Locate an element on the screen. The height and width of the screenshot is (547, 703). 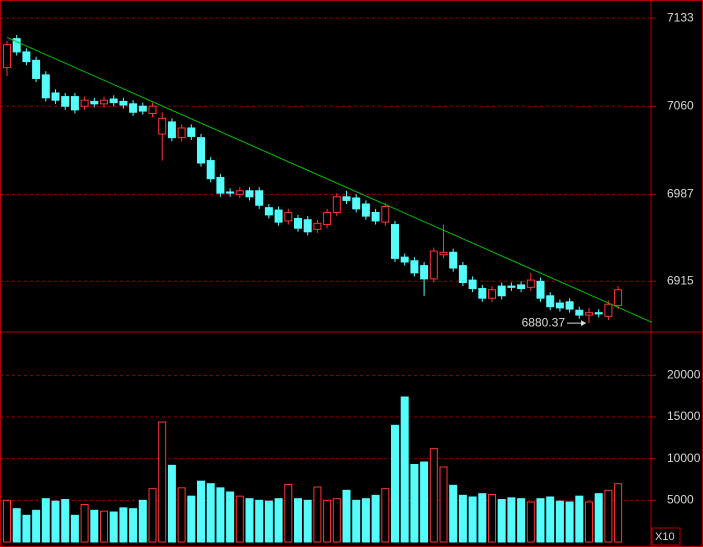
y-tick-label: 15000 is located at coordinates (684, 416).